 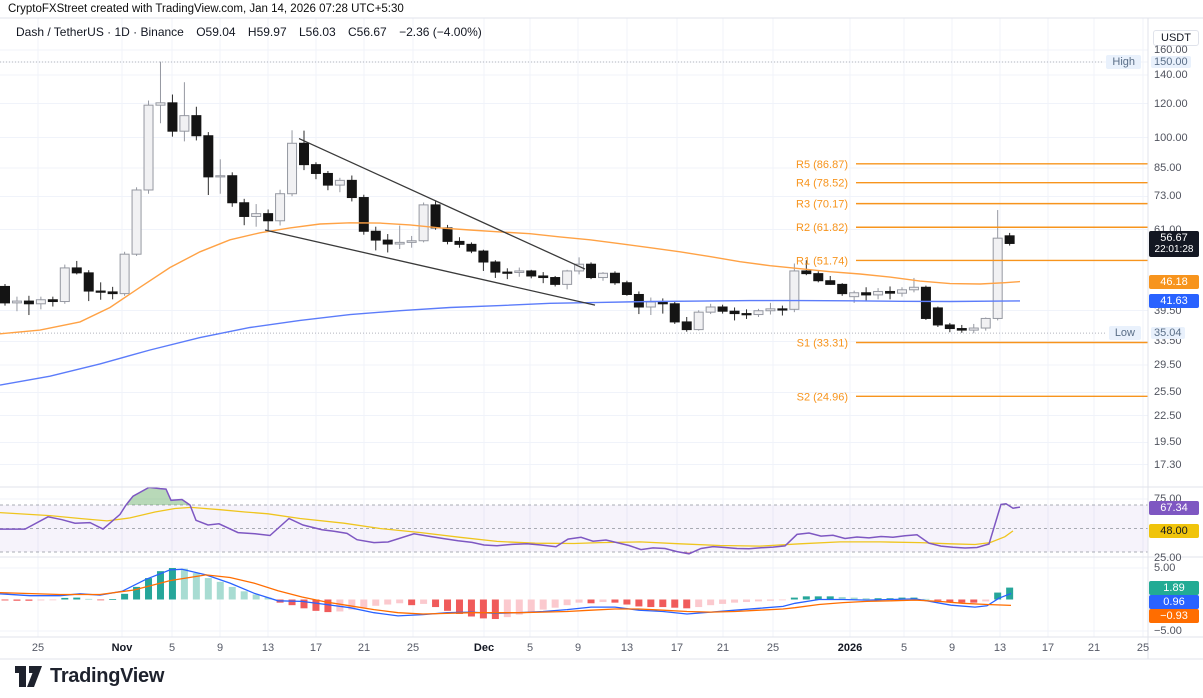 What do you see at coordinates (1171, 74) in the screenshot?
I see `price-axis-tick: 140.00` at bounding box center [1171, 74].